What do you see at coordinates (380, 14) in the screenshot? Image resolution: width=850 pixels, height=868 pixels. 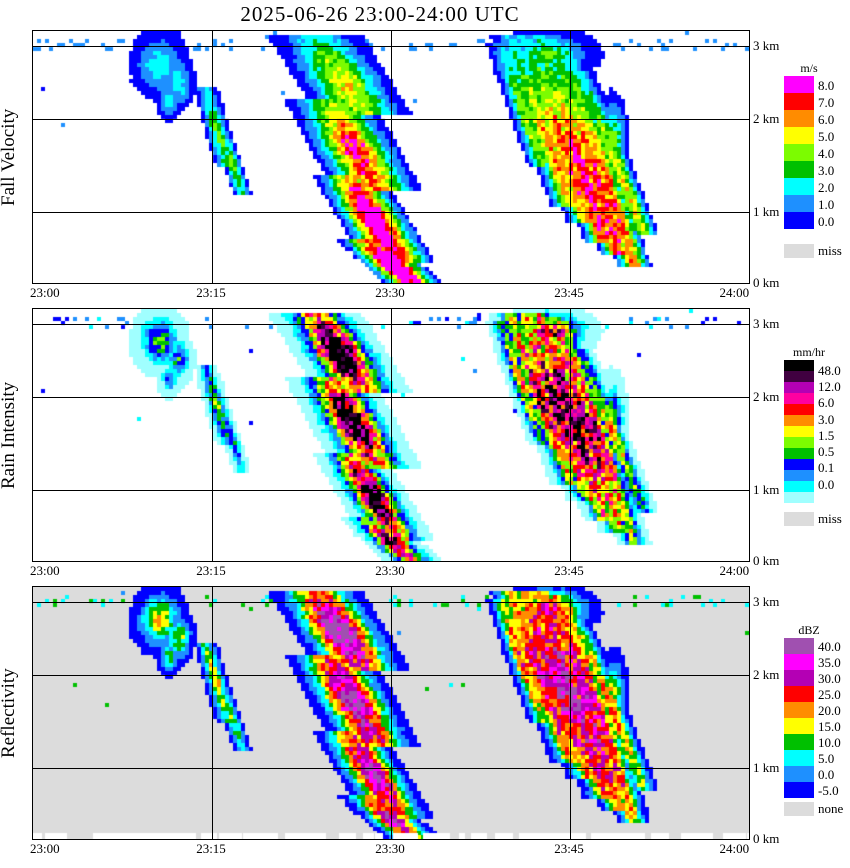 I see `page-title: 2025-06-26 23:00-24:00 UTC` at bounding box center [380, 14].